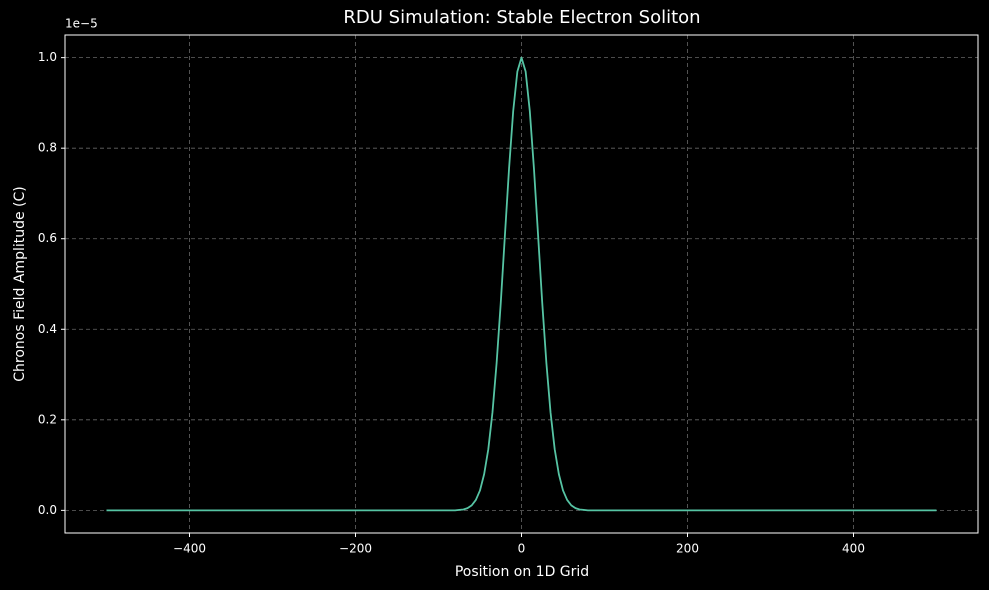  Describe the element at coordinates (47, 329) in the screenshot. I see `y-tick-label: 0.4` at that location.